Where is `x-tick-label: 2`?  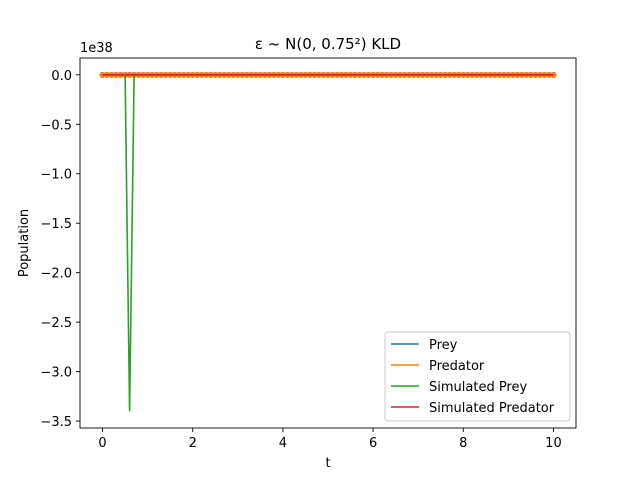
x-tick-label: 2 is located at coordinates (193, 443).